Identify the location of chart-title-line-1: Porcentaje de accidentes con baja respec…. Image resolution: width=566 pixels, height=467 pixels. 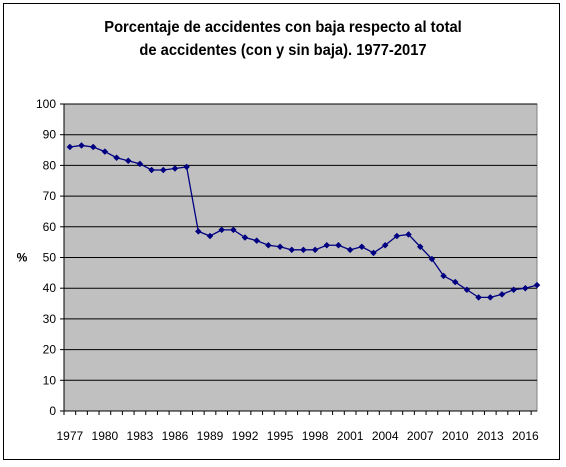
(283, 27).